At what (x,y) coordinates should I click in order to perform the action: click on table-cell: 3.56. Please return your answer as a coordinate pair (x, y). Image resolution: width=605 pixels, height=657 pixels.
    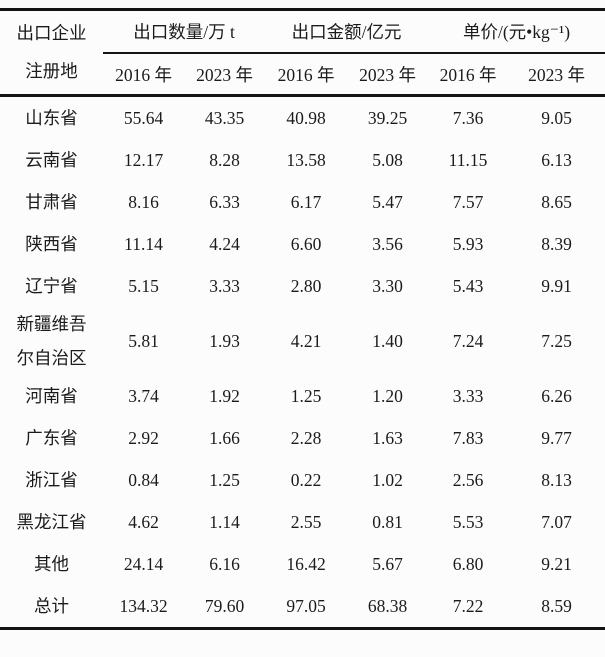
    Looking at the image, I should click on (387, 243).